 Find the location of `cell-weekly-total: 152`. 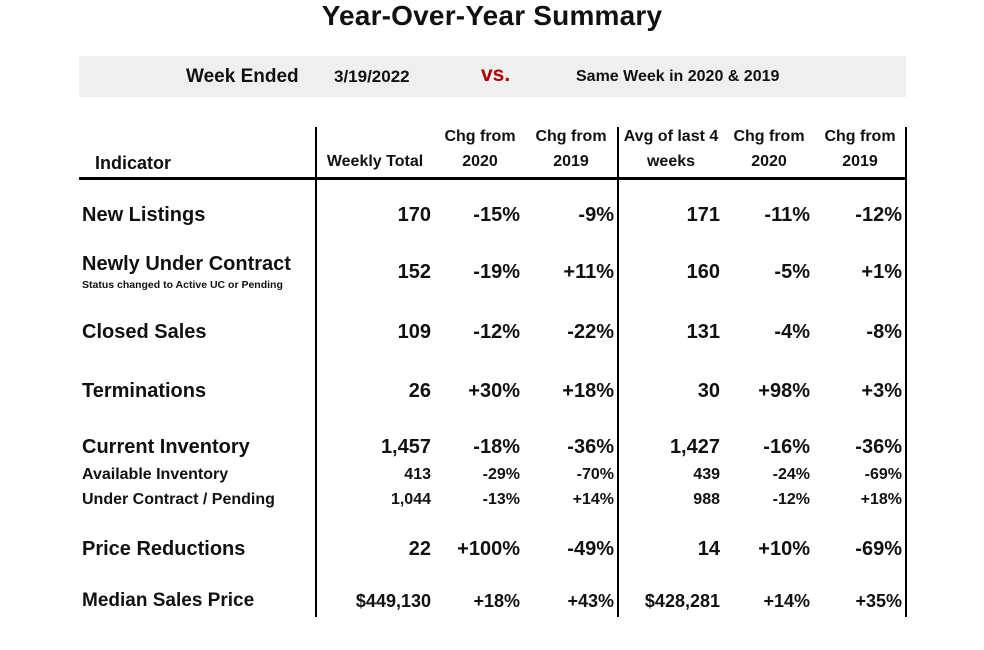

cell-weekly-total: 152 is located at coordinates (414, 272).